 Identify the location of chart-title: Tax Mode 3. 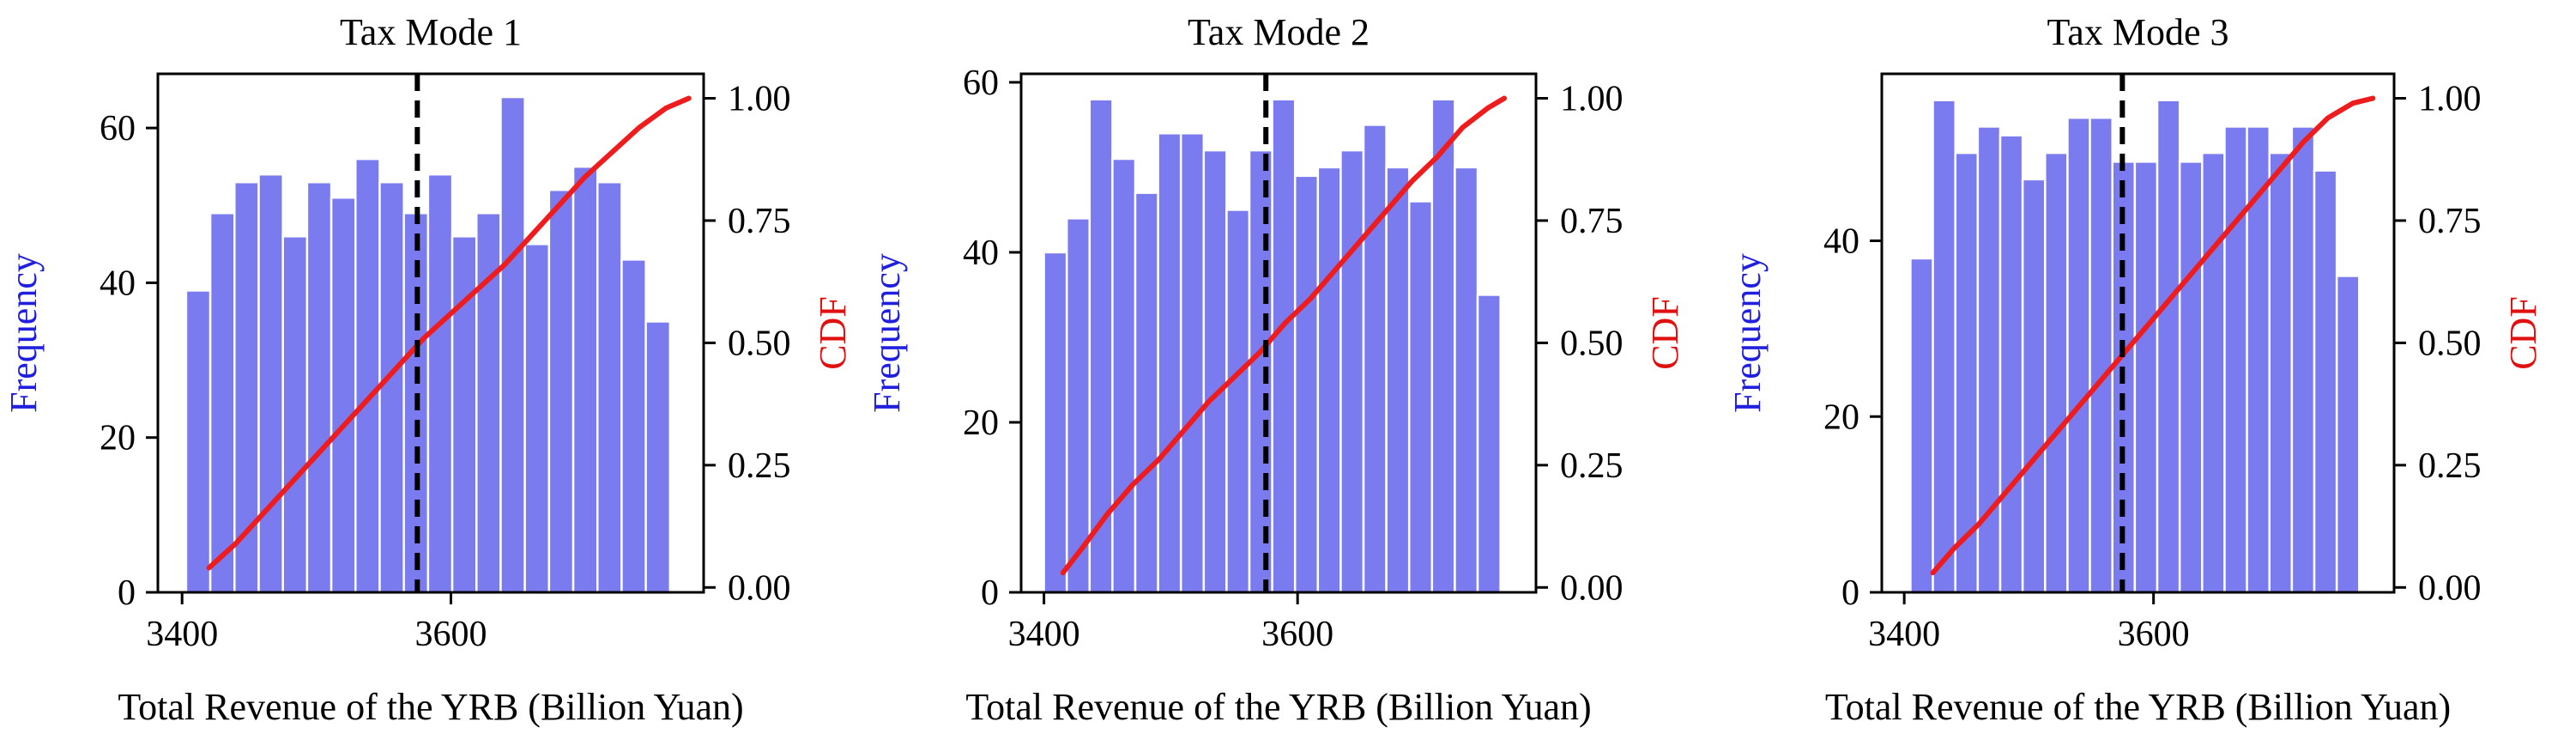
(2138, 32).